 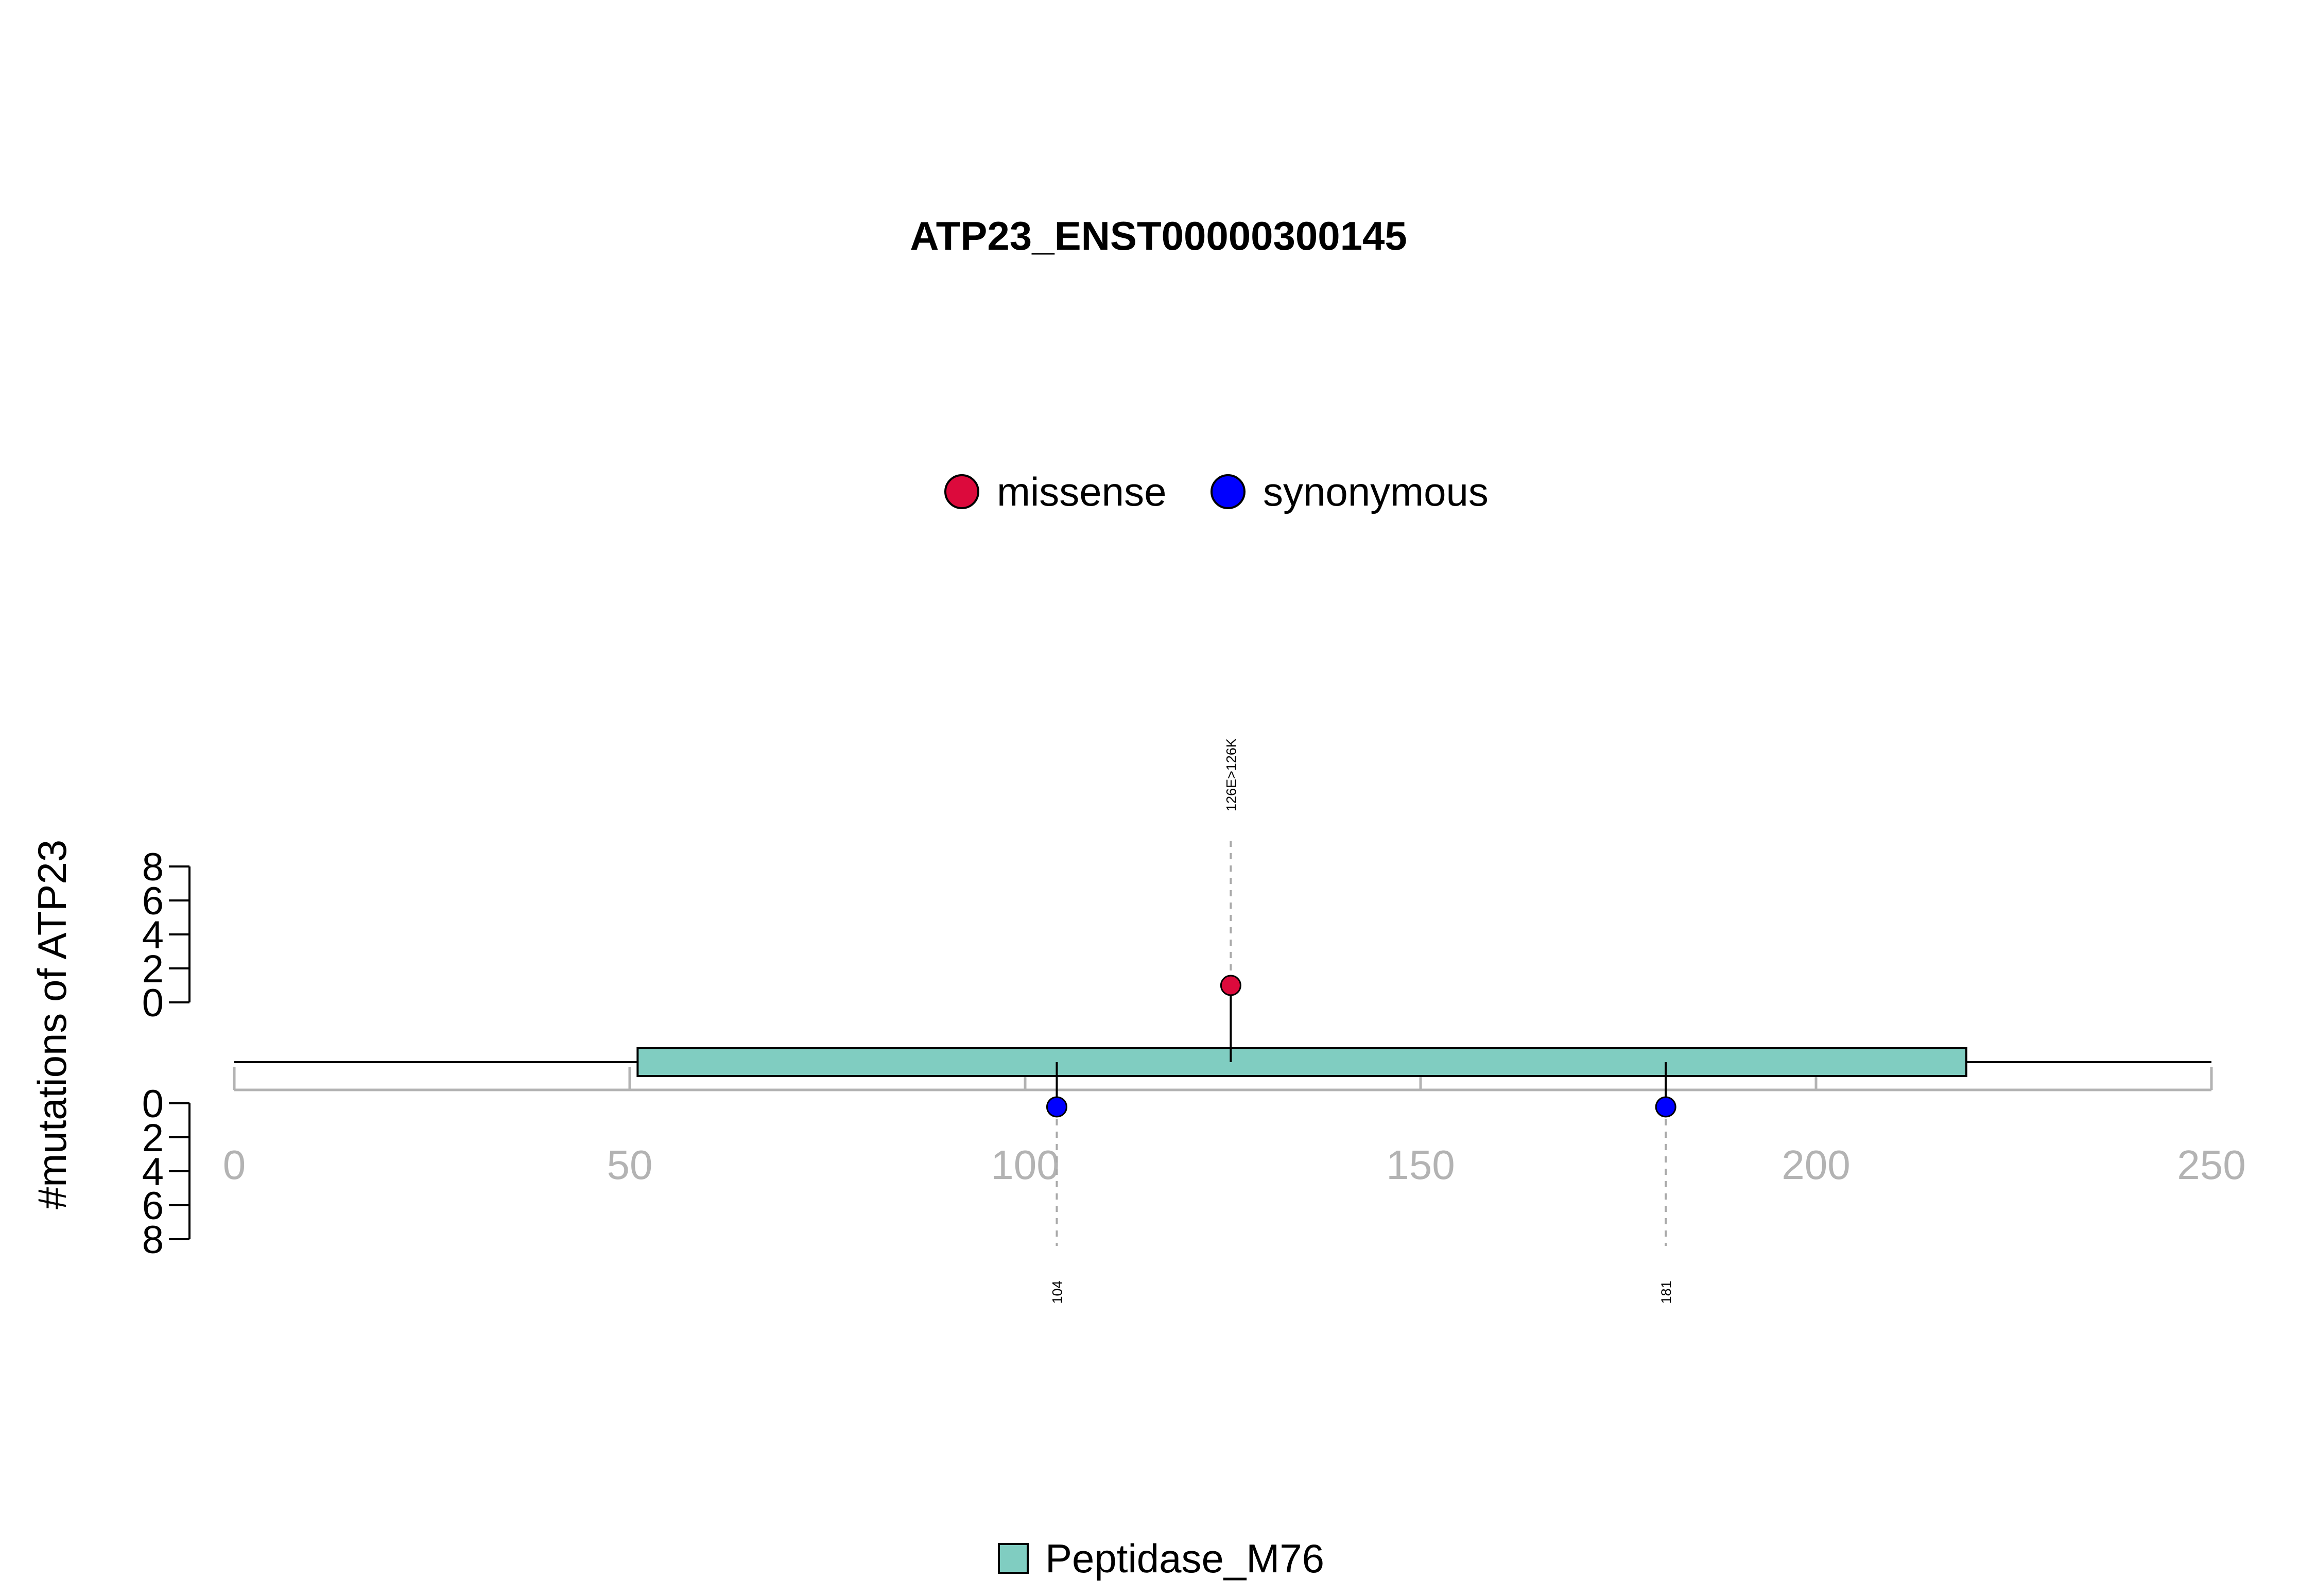 I want to click on x-tick-label: 100, so click(x=1025, y=1165).